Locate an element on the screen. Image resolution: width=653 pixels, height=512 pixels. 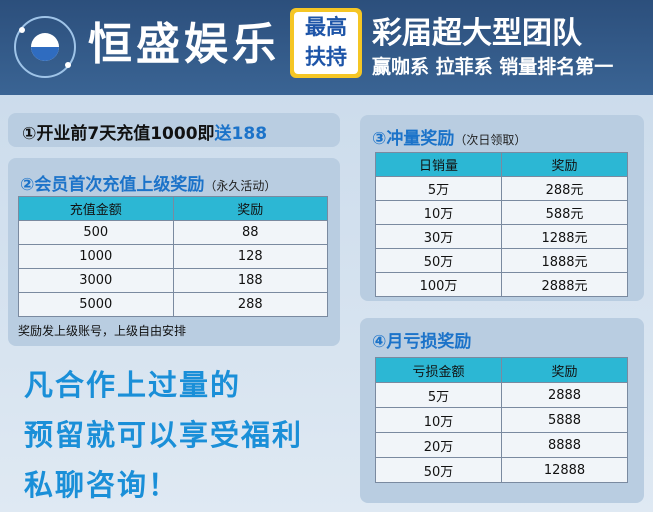
slogan-line: 凡合作上过量的 is located at coordinates (133, 385).